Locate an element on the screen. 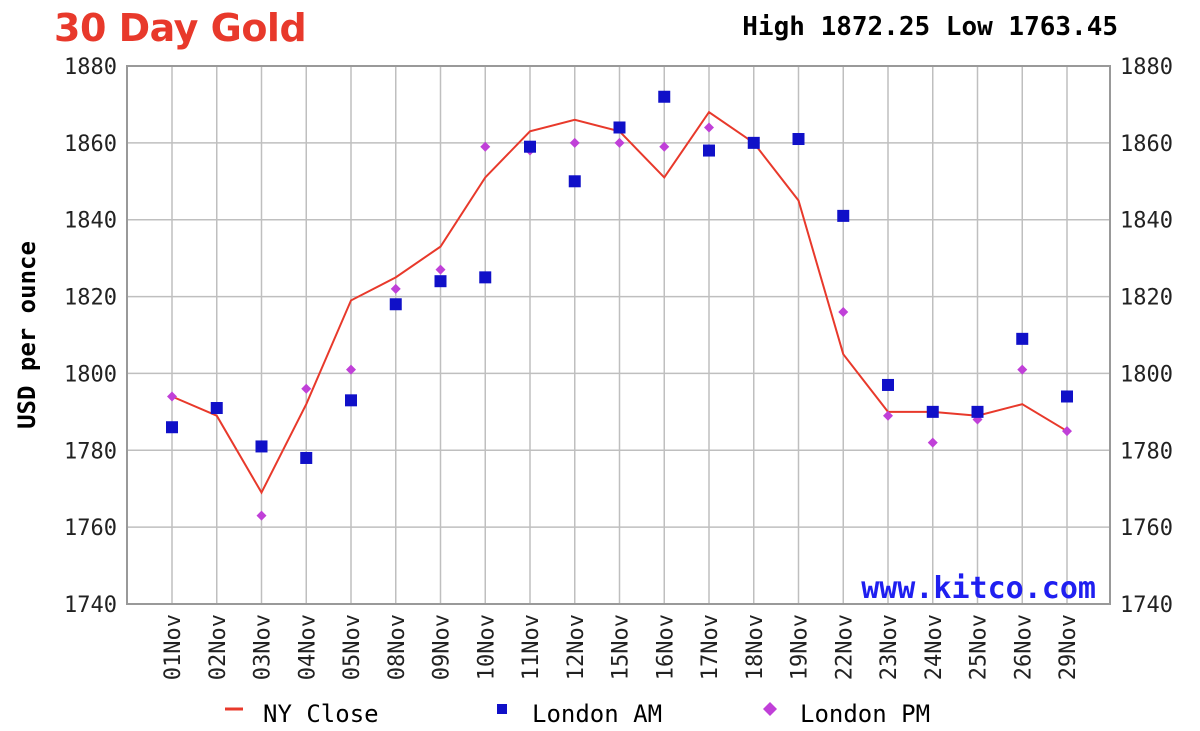  kitco-watermark: www.kitco.com is located at coordinates (978, 588).